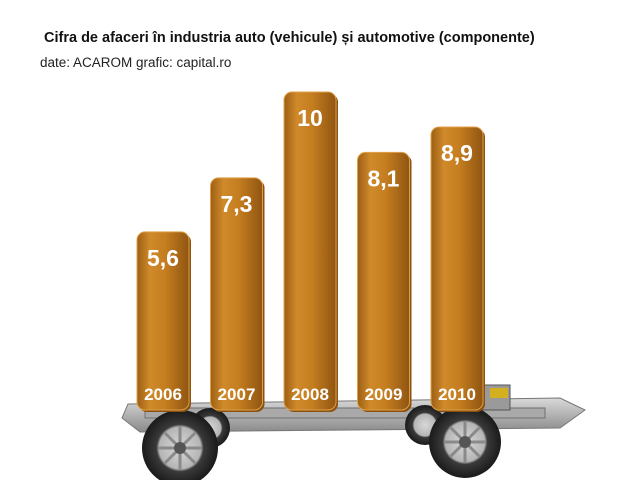  What do you see at coordinates (163, 321) in the screenshot?
I see `bar-2006` at bounding box center [163, 321].